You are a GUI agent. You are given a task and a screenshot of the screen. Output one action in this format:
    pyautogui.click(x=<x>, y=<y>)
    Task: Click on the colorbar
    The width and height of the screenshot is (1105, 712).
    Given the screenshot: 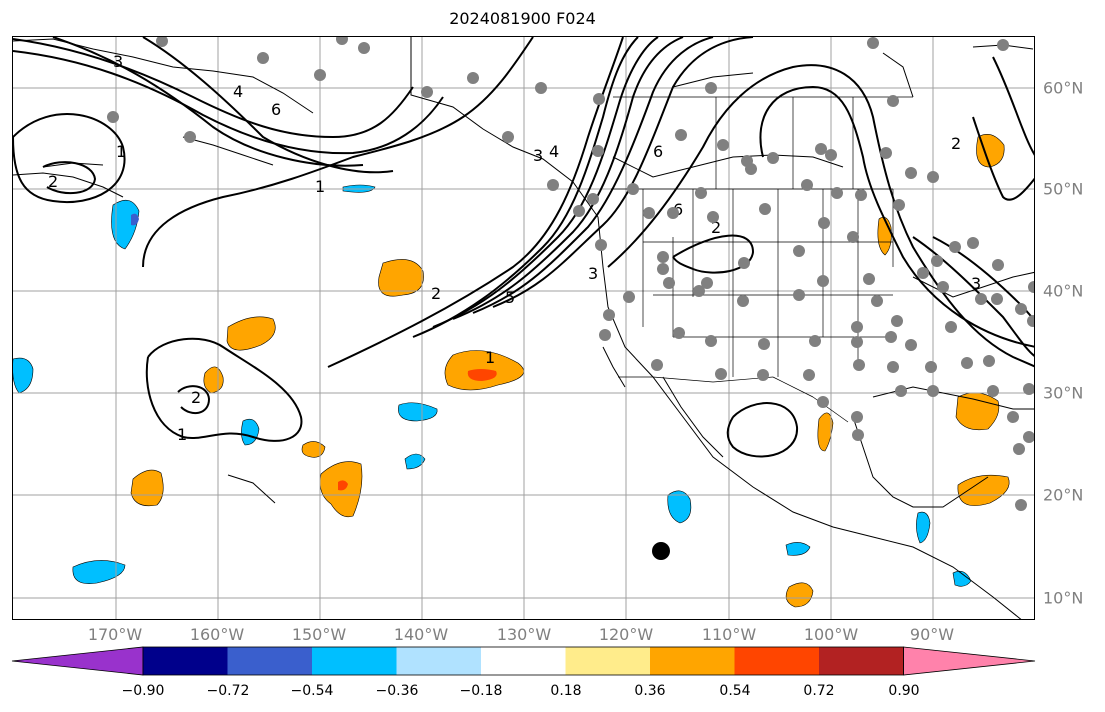 What is the action you would take?
    pyautogui.click(x=523, y=661)
    